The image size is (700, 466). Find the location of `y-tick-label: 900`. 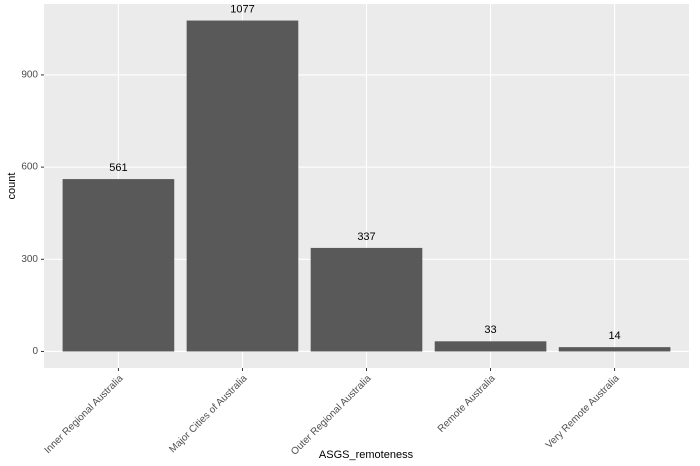

y-tick-label: 900 is located at coordinates (29, 75).